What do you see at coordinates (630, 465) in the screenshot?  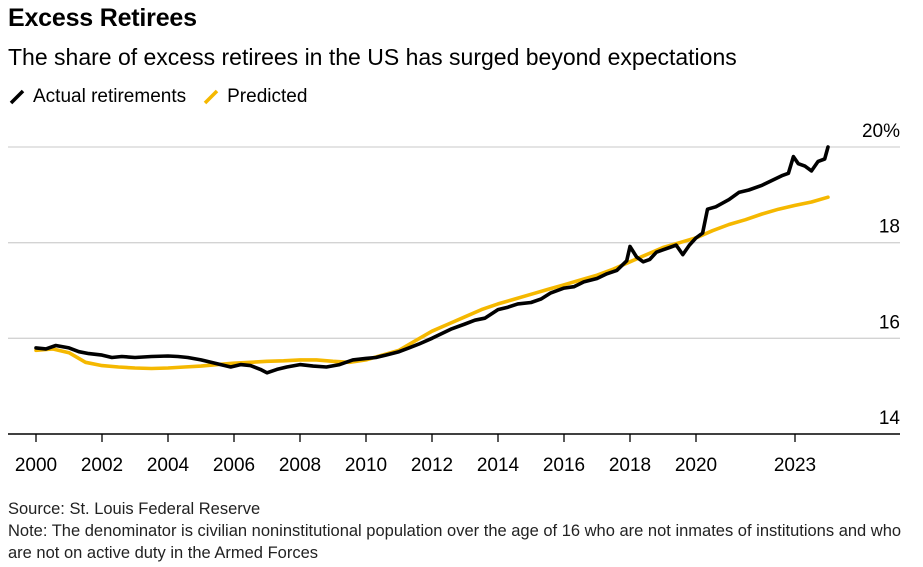 I see `x-tick-label: 2018` at bounding box center [630, 465].